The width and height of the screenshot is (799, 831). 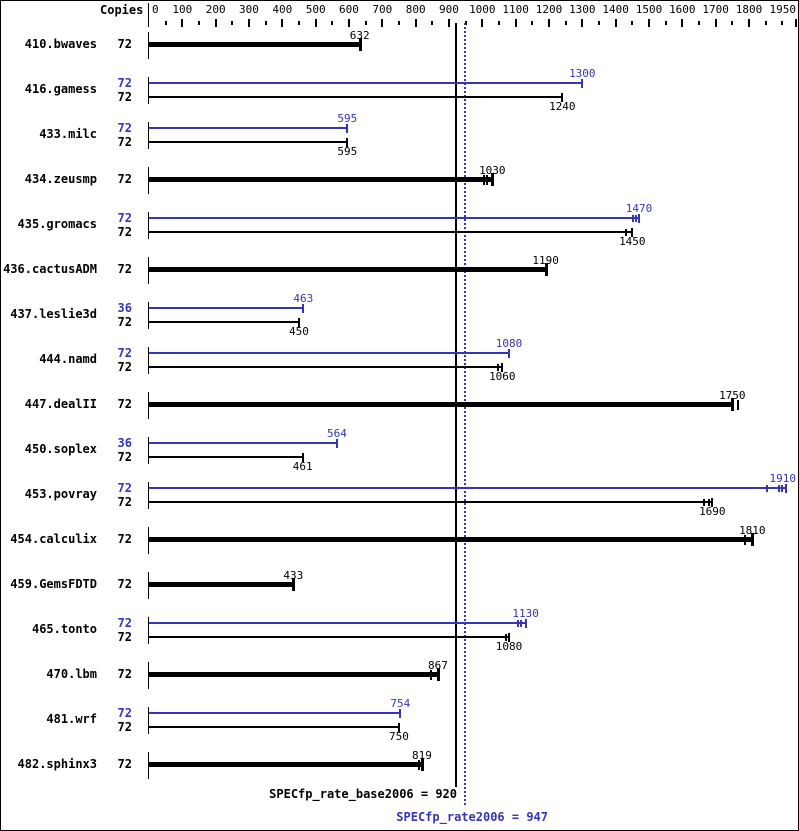 I want to click on axis-tick-label: 600, so click(x=349, y=9).